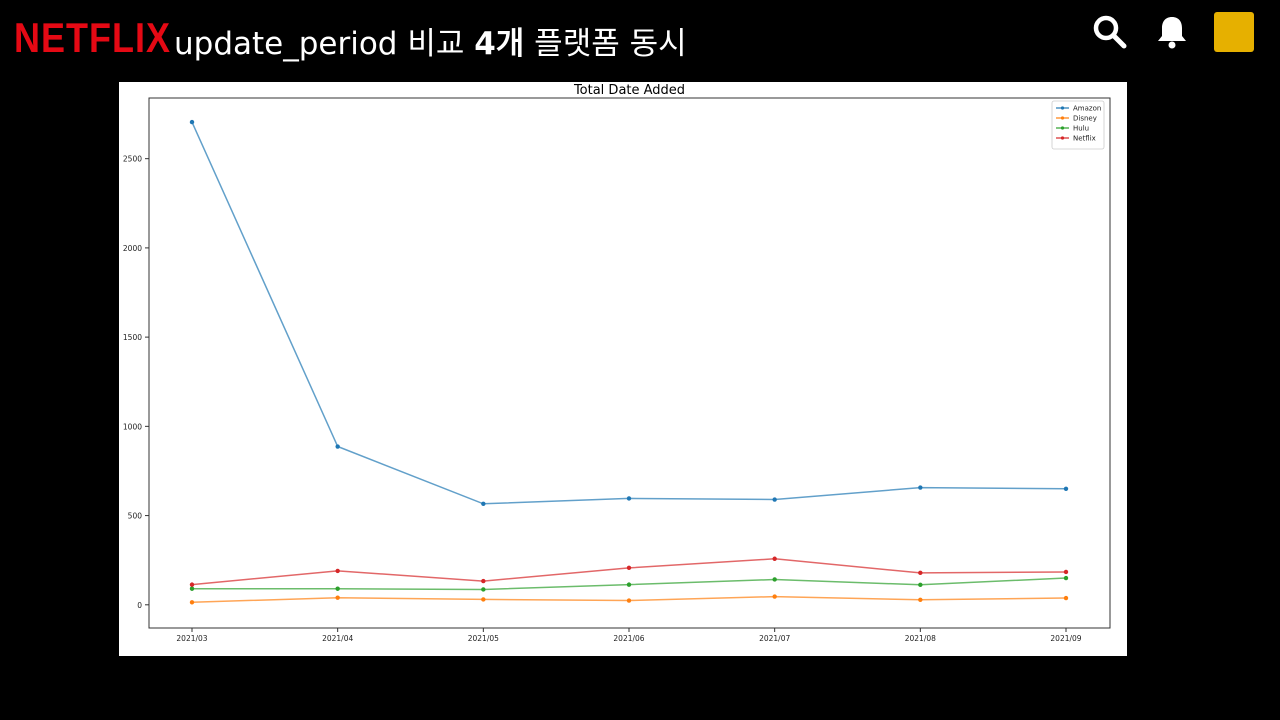 This screenshot has height=720, width=1280. What do you see at coordinates (324, 44) in the screenshot?
I see `title-prefix: update_period 비교` at bounding box center [324, 44].